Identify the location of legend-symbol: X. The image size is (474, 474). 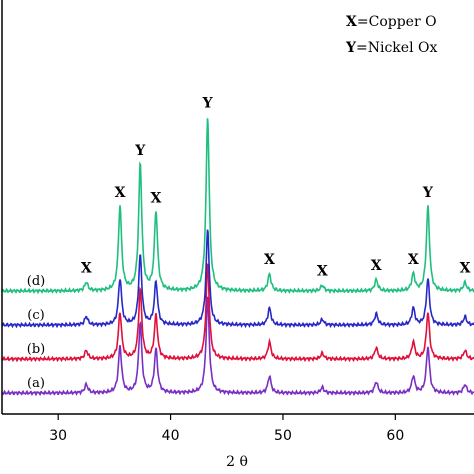
(351, 22).